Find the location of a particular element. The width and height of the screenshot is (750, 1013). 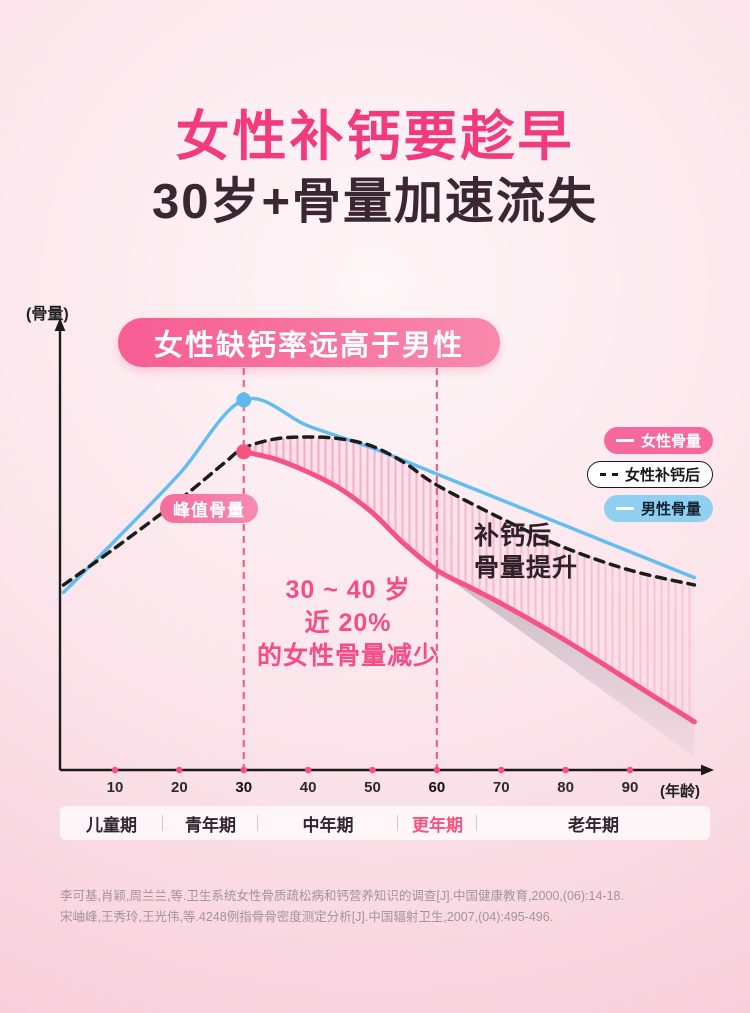

x-tick-label: 70 is located at coordinates (501, 787).